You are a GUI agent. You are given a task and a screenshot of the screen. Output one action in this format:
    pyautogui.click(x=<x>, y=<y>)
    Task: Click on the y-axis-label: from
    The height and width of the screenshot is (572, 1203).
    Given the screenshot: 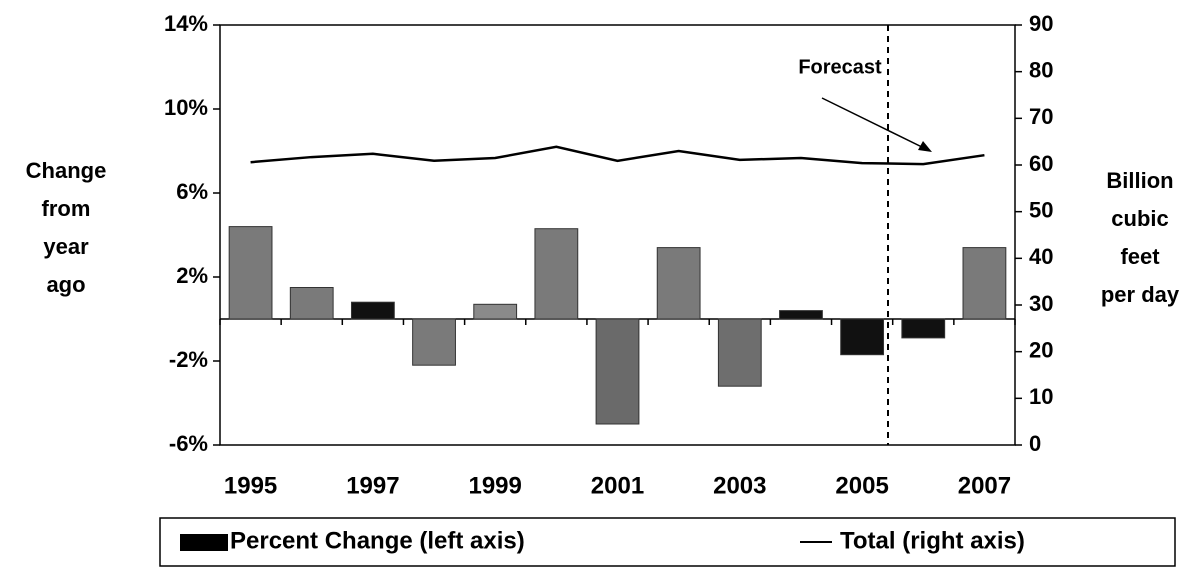 What is the action you would take?
    pyautogui.click(x=66, y=208)
    